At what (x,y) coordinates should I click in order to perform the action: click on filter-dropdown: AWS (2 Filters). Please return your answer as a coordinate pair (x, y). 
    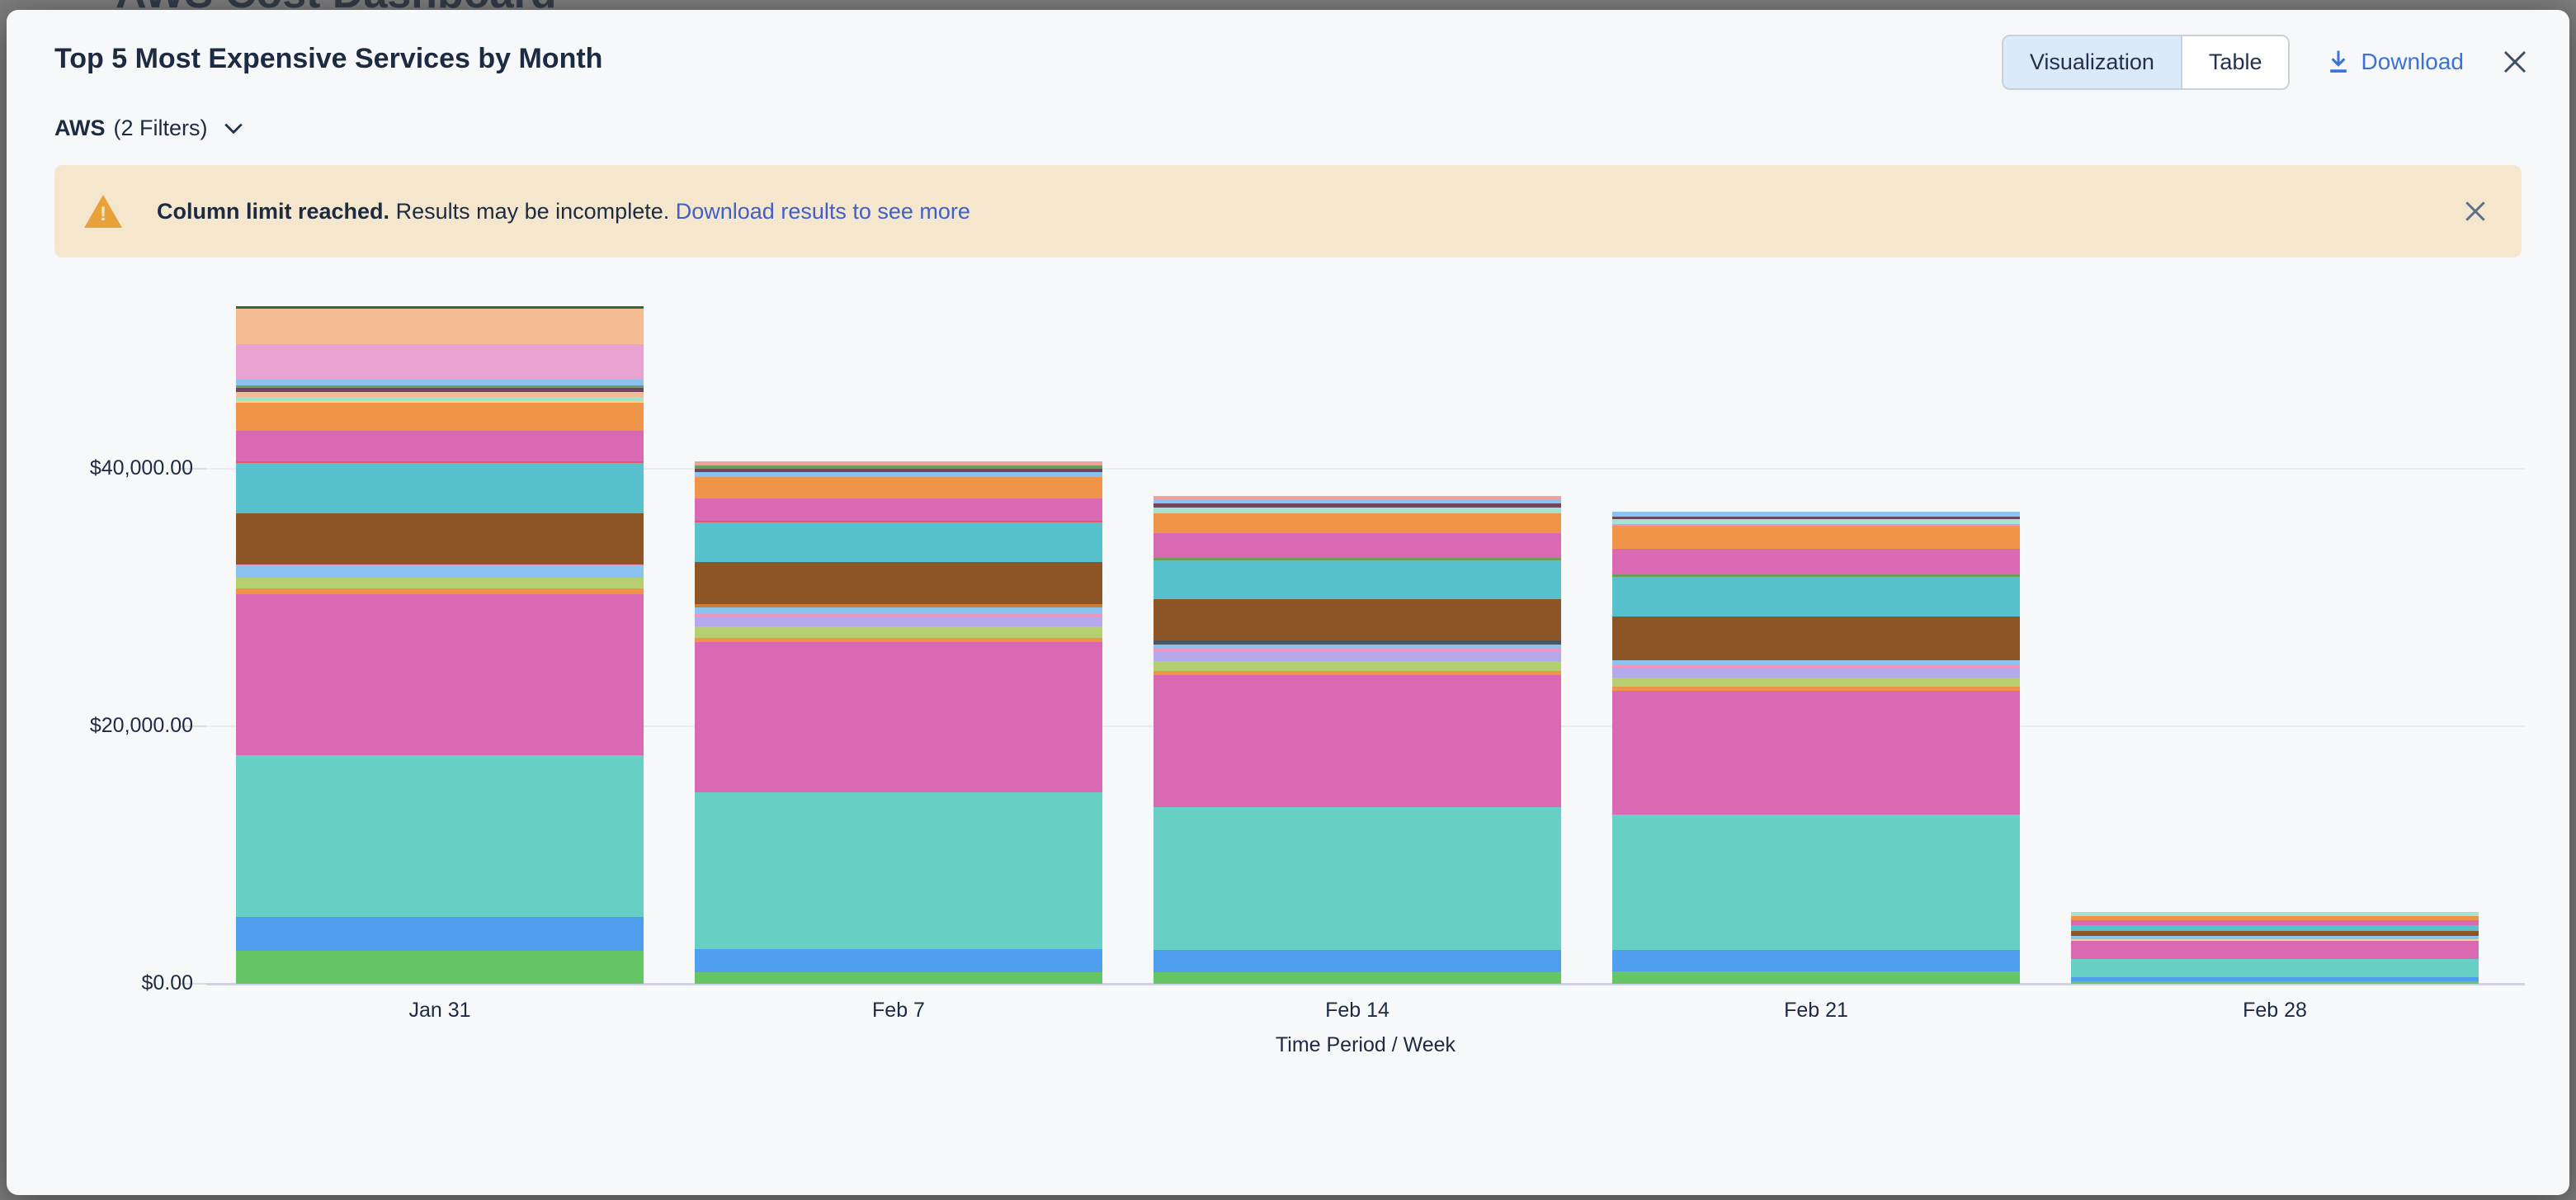
    Looking at the image, I should click on (149, 128).